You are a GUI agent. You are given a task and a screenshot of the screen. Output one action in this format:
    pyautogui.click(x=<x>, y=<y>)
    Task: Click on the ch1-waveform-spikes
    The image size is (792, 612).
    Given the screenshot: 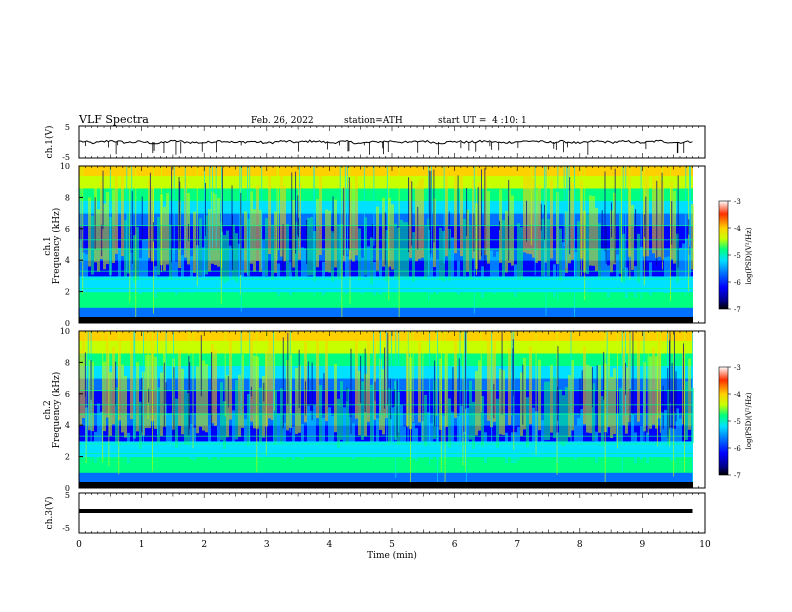 What is the action you would take?
    pyautogui.click(x=385, y=148)
    